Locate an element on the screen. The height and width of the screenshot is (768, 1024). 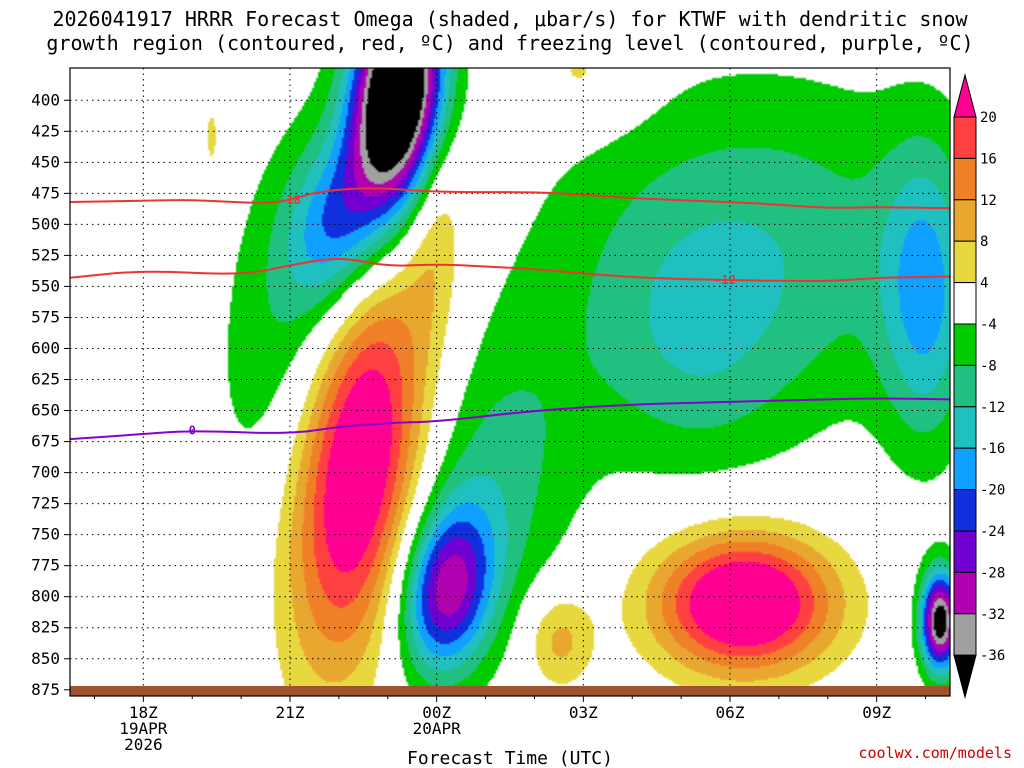
y-tick-label: 575 is located at coordinates (45, 316).